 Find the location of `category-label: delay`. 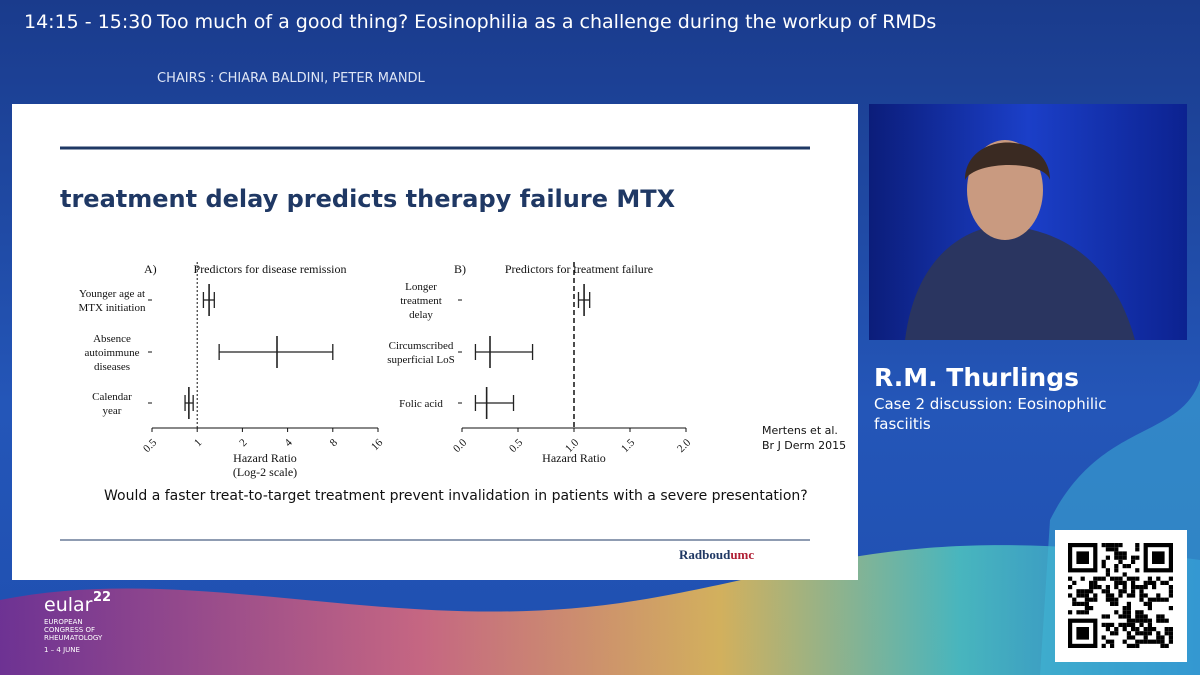

category-label: delay is located at coordinates (421, 315).